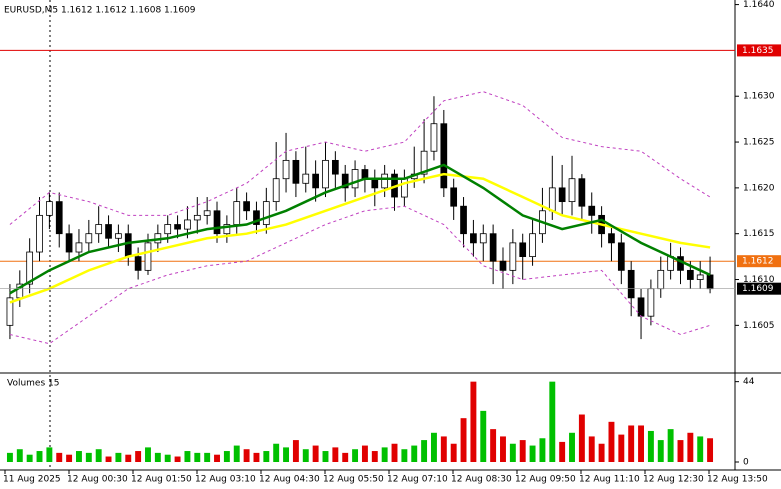 Image resolution: width=781 pixels, height=489 pixels. I want to click on last-price-box, so click(759, 288).